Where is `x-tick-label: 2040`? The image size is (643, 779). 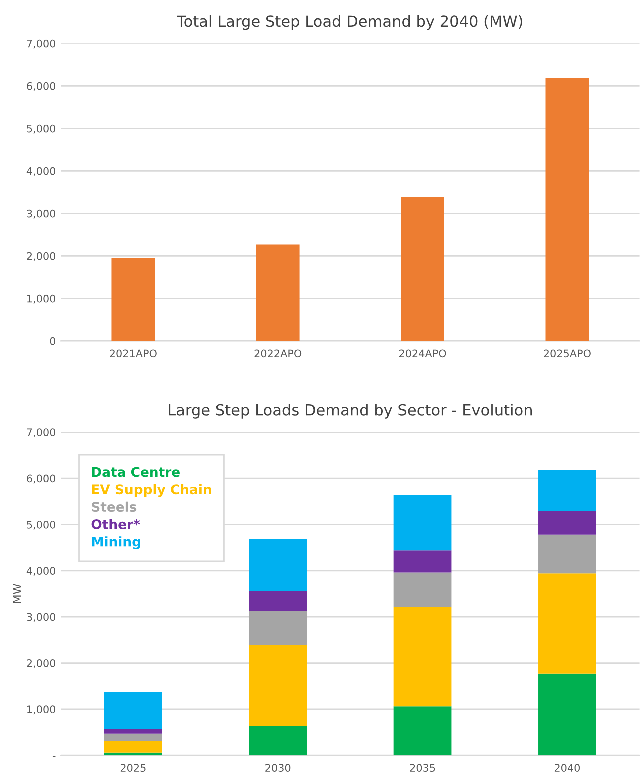
x-tick-label: 2040 is located at coordinates (567, 768).